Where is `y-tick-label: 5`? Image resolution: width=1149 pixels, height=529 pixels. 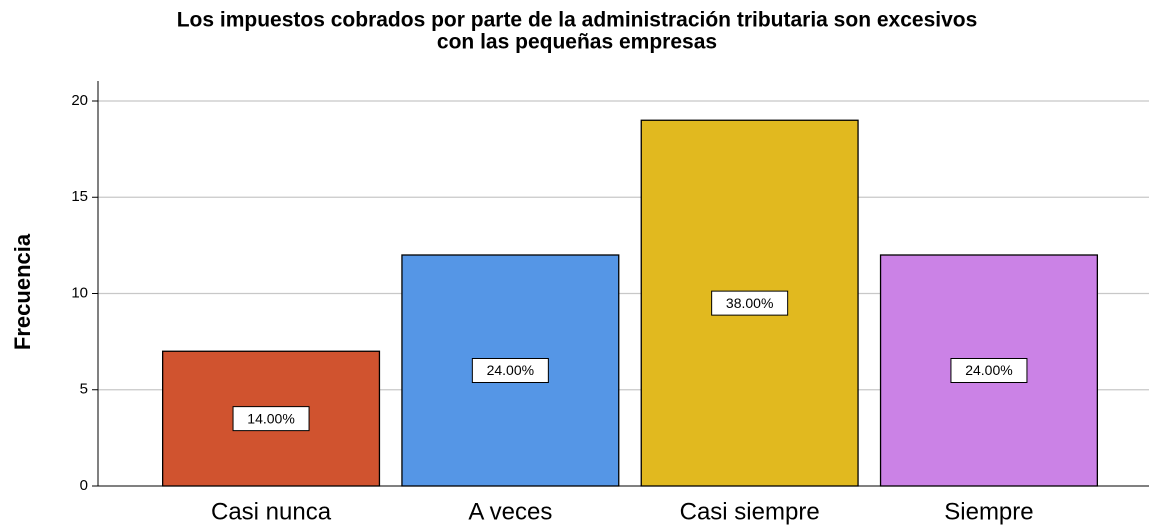
y-tick-label: 5 is located at coordinates (84, 389).